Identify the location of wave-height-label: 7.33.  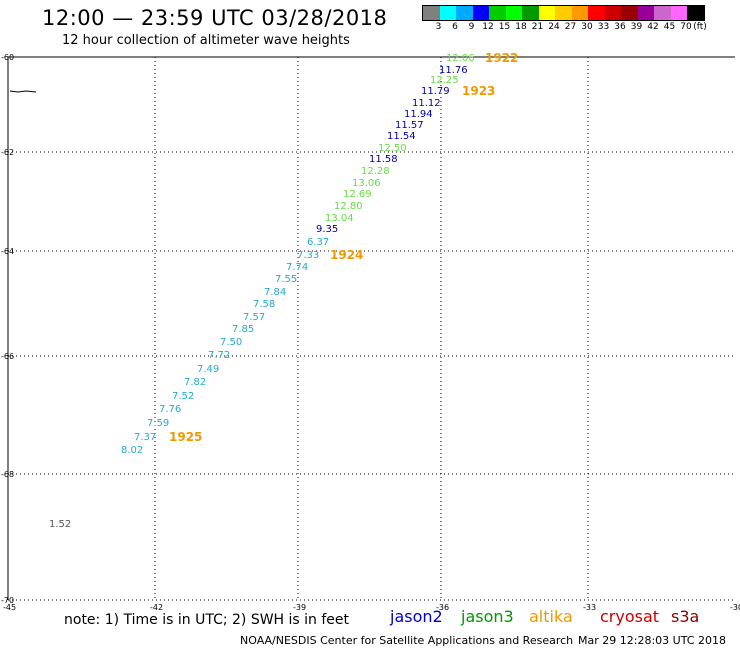
(308, 255).